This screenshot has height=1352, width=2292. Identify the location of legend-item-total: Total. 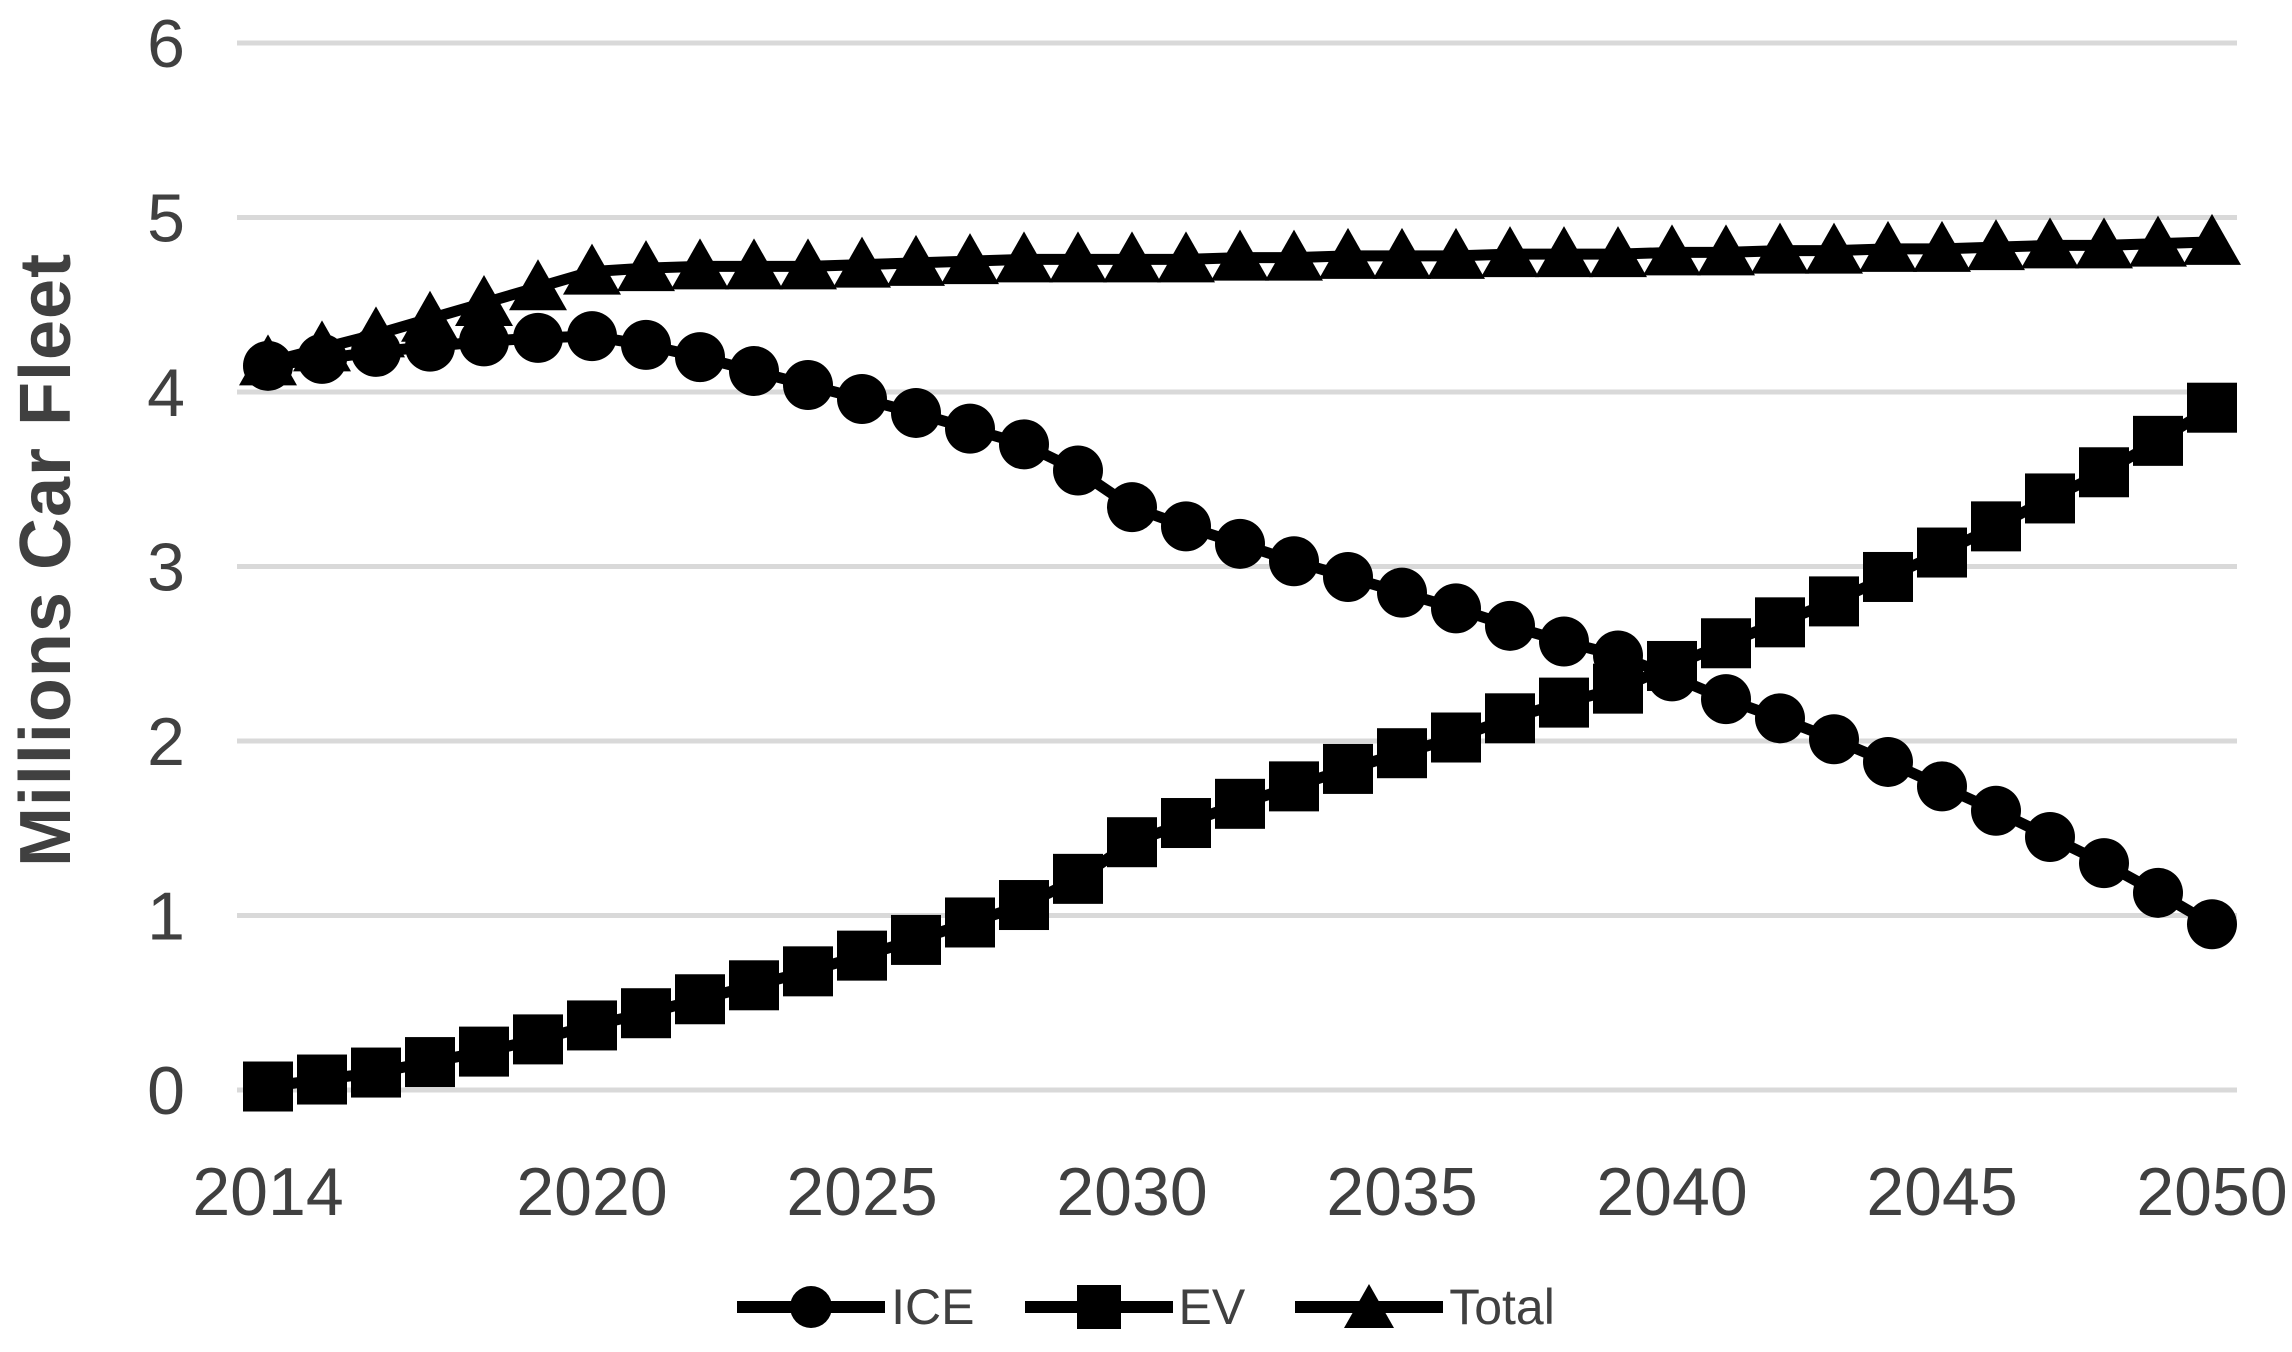
(1425, 1307).